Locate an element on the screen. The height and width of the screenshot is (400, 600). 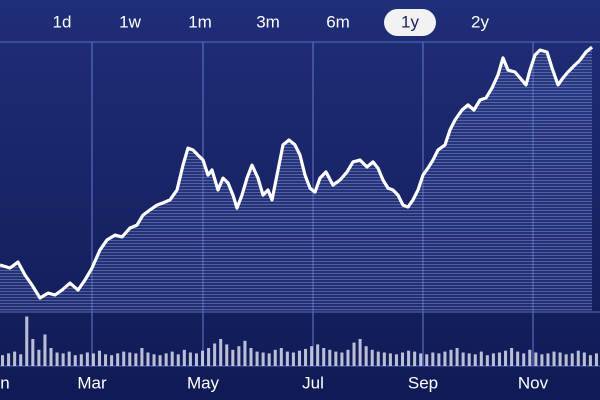
range-button: 1w is located at coordinates (130, 21).